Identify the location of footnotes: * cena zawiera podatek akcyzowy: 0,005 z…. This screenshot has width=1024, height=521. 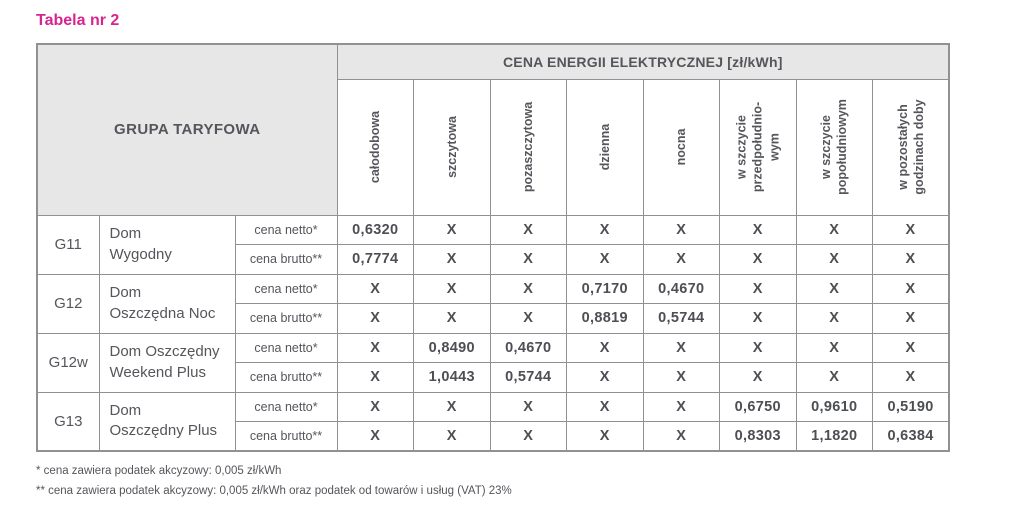
(274, 481).